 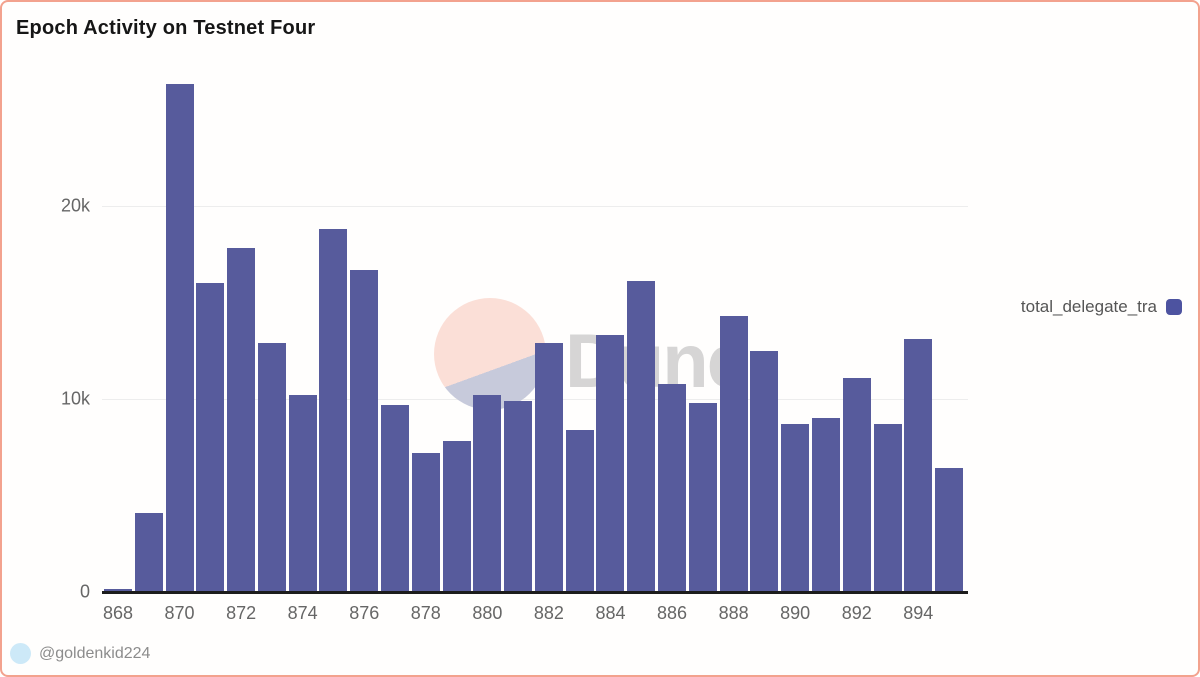 I want to click on dune-watermark-text: Dune, so click(x=657, y=361).